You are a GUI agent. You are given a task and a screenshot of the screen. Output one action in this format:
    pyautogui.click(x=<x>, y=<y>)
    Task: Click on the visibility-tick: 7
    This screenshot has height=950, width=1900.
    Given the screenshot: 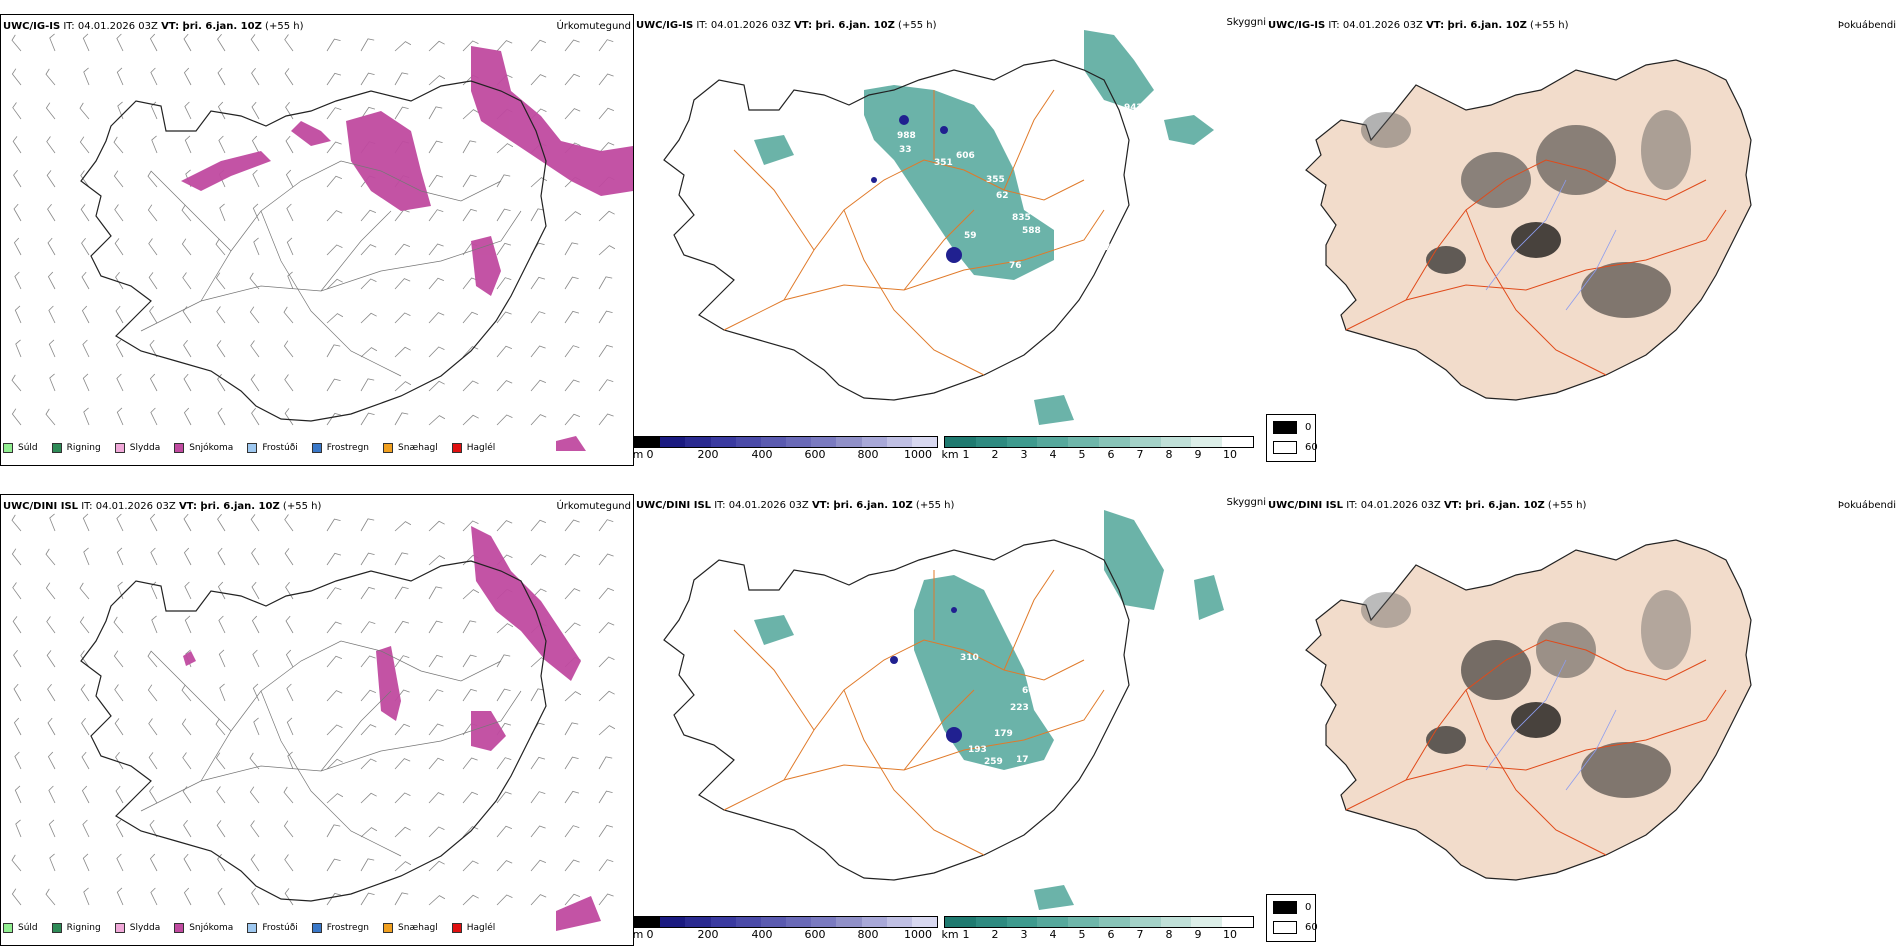 What is the action you would take?
    pyautogui.click(x=1140, y=454)
    